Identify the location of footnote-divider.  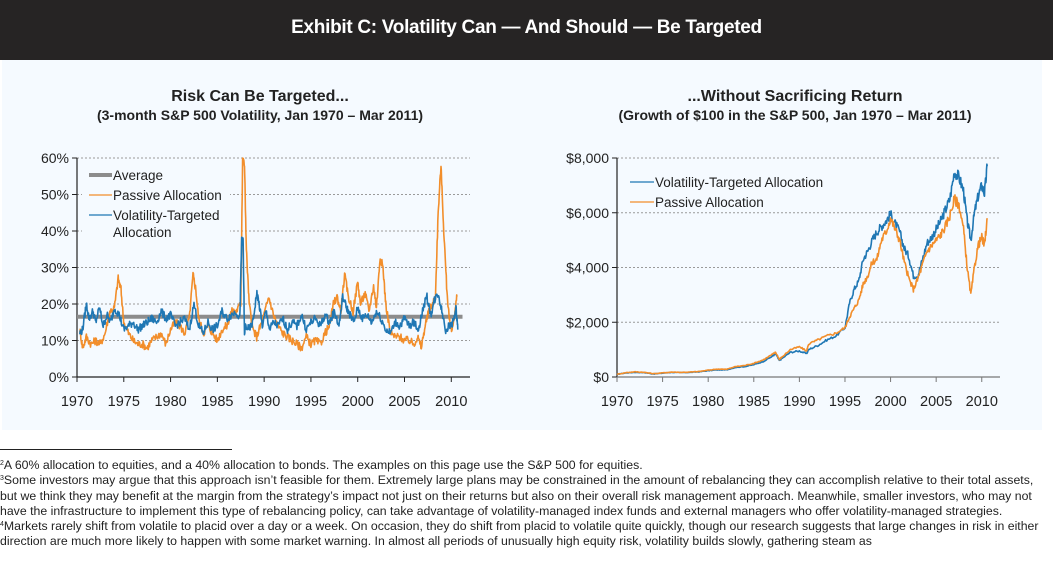
(116, 449).